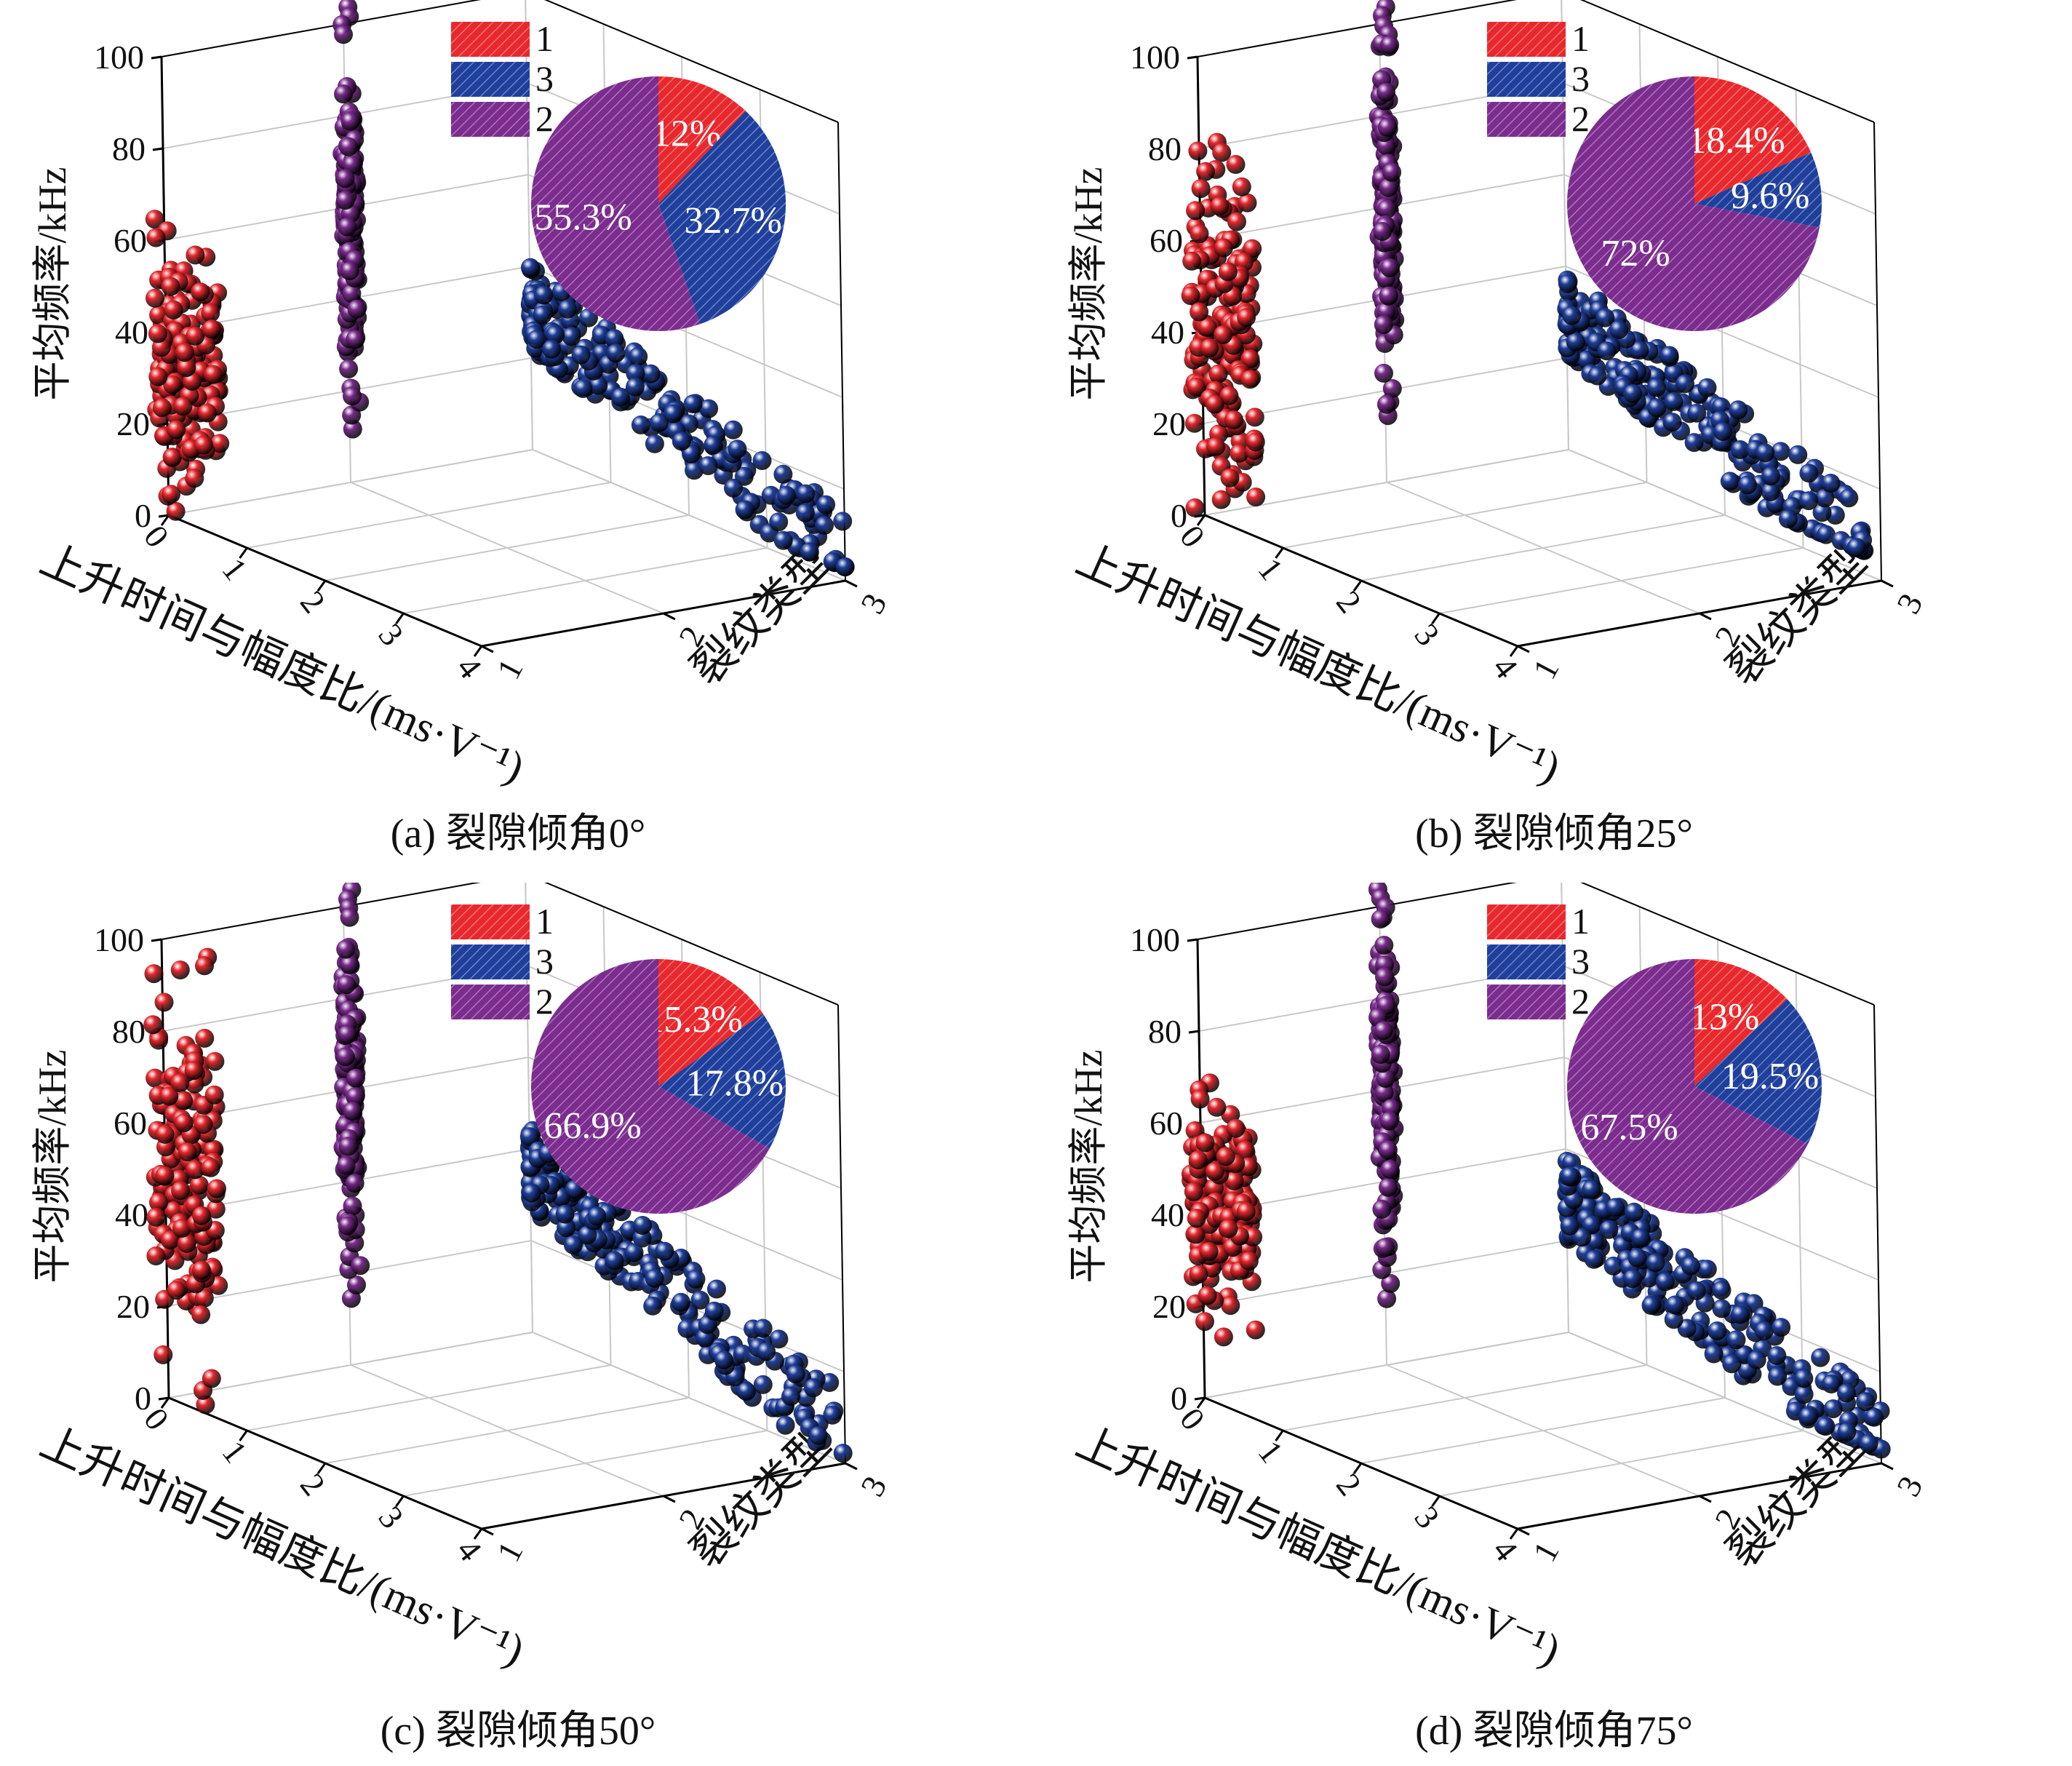 This screenshot has width=2072, height=1766. Describe the element at coordinates (686, 134) in the screenshot. I see `pie-label: 12%` at that location.